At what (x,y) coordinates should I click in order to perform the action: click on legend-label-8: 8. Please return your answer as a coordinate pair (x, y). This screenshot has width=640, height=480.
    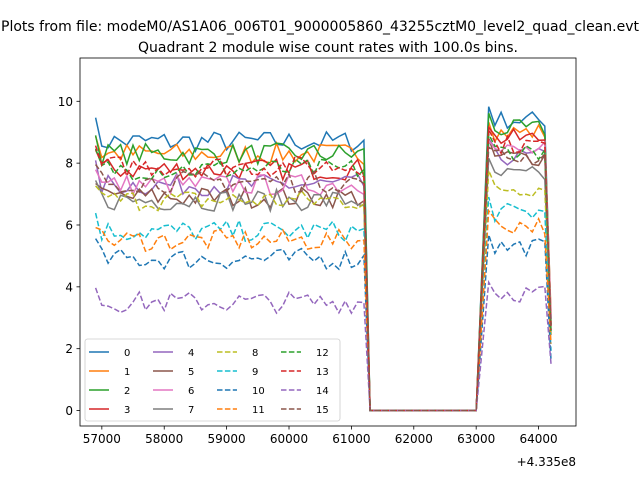
    Looking at the image, I should click on (255, 353).